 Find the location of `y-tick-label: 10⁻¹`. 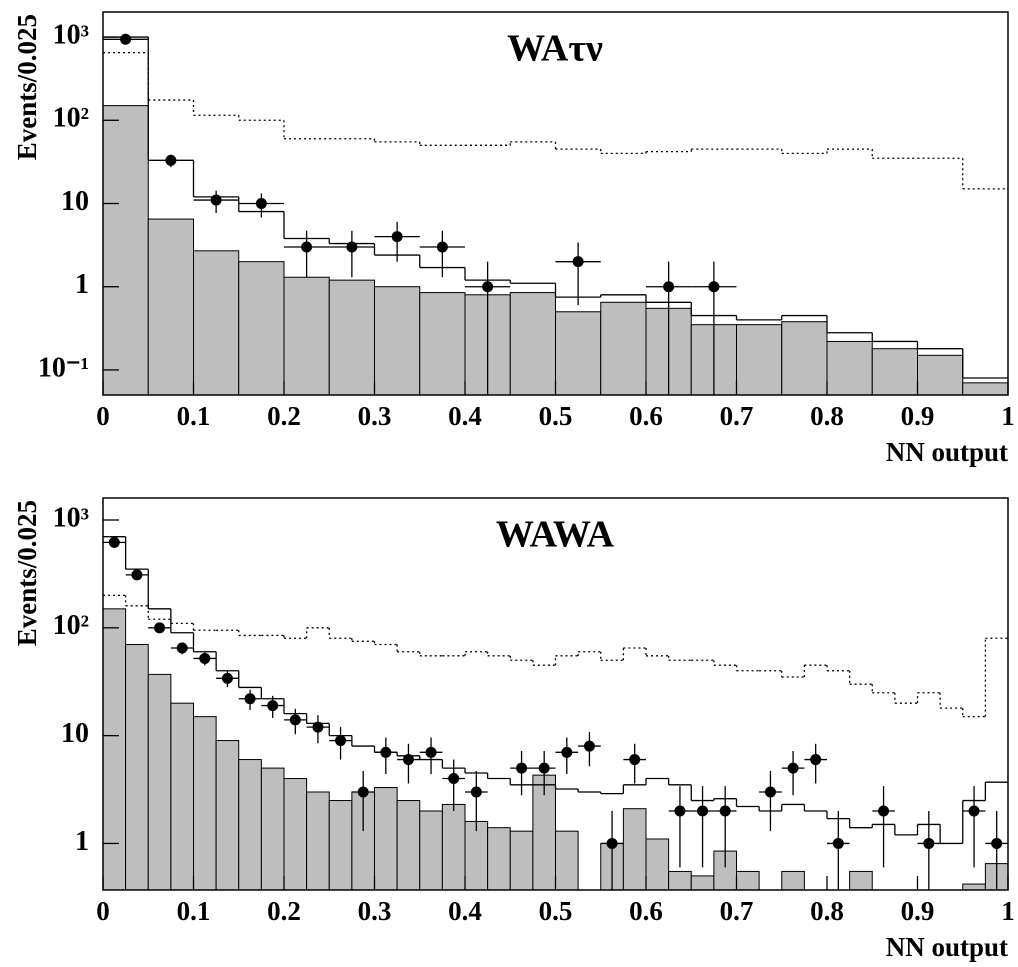

y-tick-label: 10⁻¹ is located at coordinates (63, 367).